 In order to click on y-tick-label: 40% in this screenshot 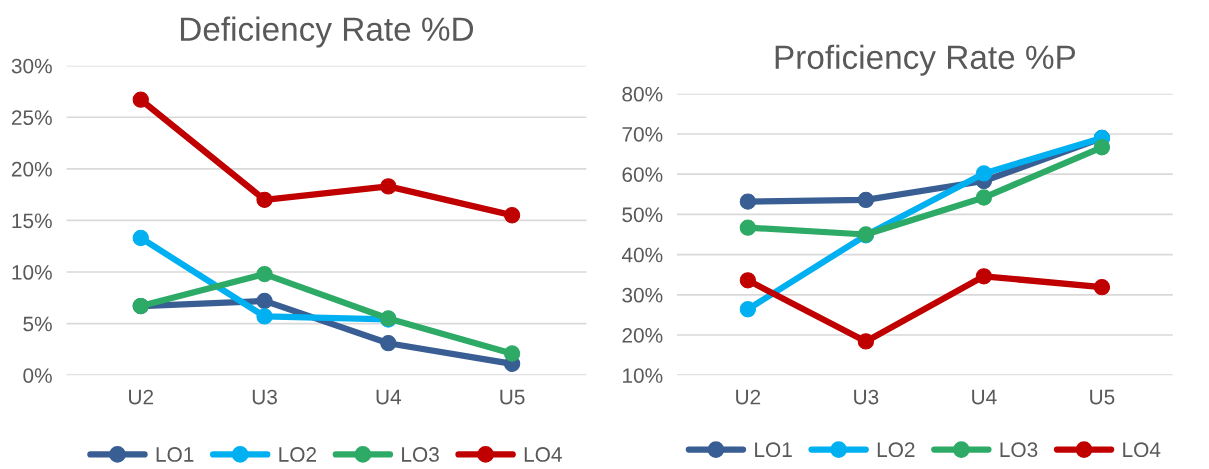, I will do `click(642, 255)`.